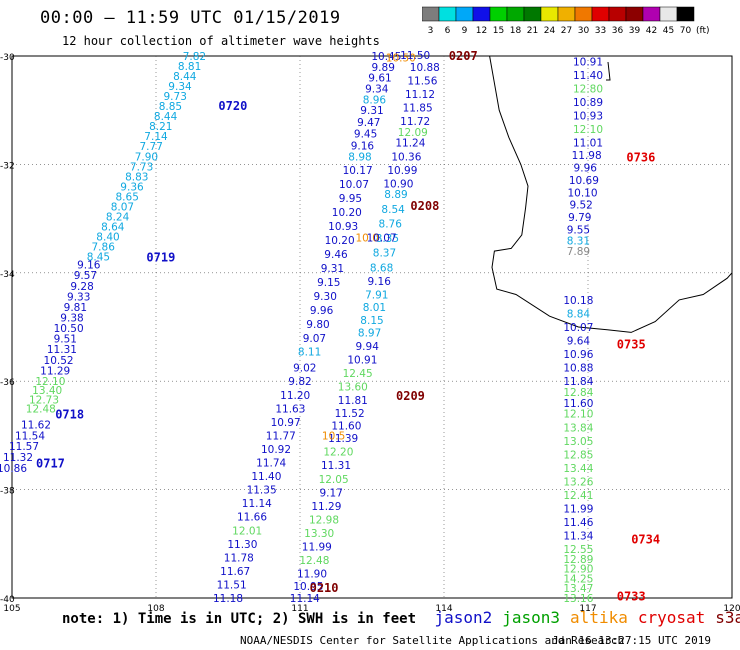 This screenshot has width=740, height=650. What do you see at coordinates (631, 596) in the screenshot?
I see `pass-time-label: 0733` at bounding box center [631, 596].